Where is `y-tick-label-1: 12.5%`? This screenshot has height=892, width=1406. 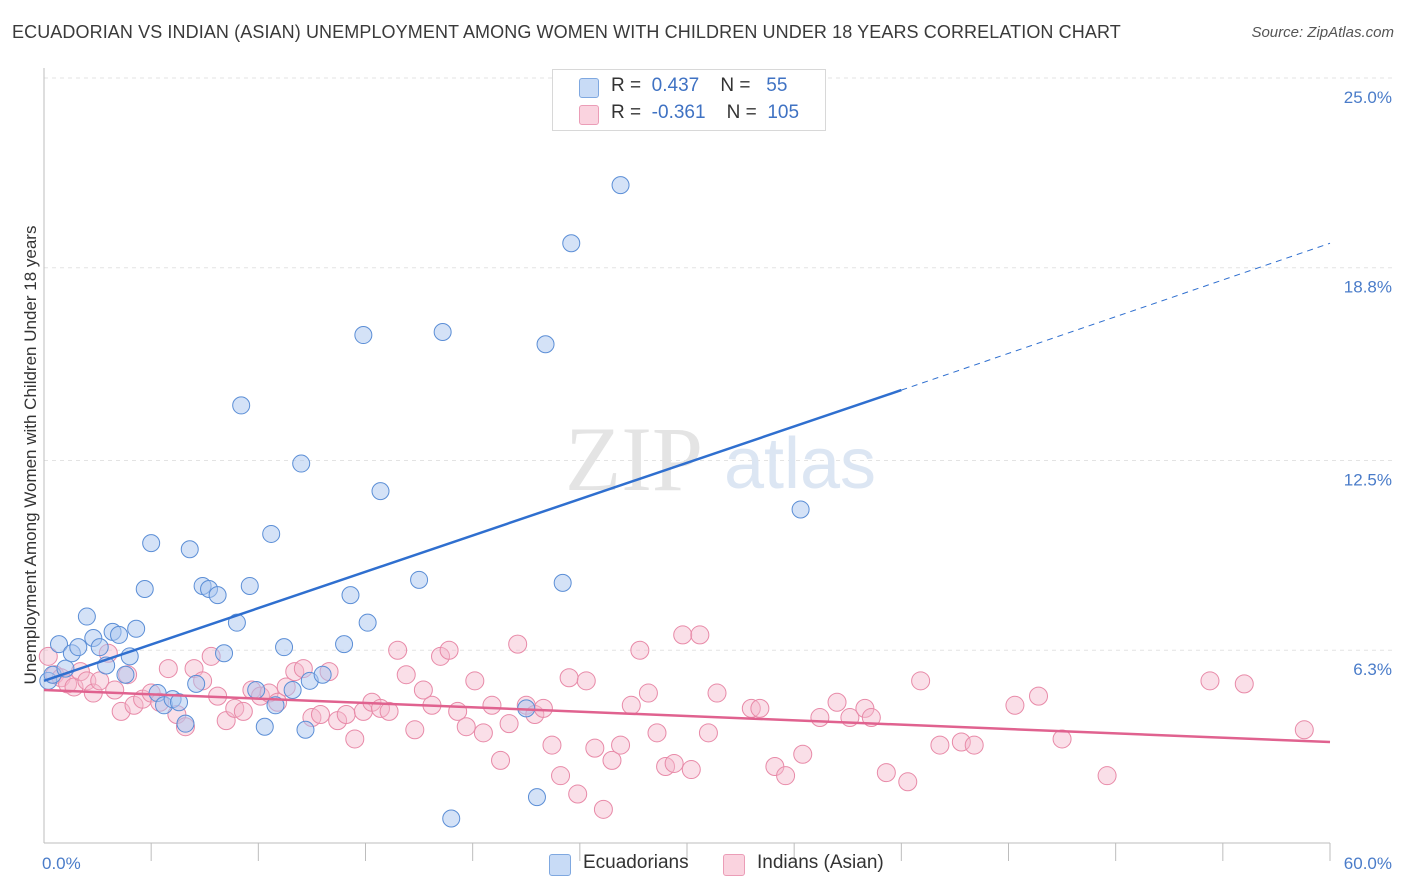
y-tick-label-1: 12.5% is located at coordinates (1368, 480).